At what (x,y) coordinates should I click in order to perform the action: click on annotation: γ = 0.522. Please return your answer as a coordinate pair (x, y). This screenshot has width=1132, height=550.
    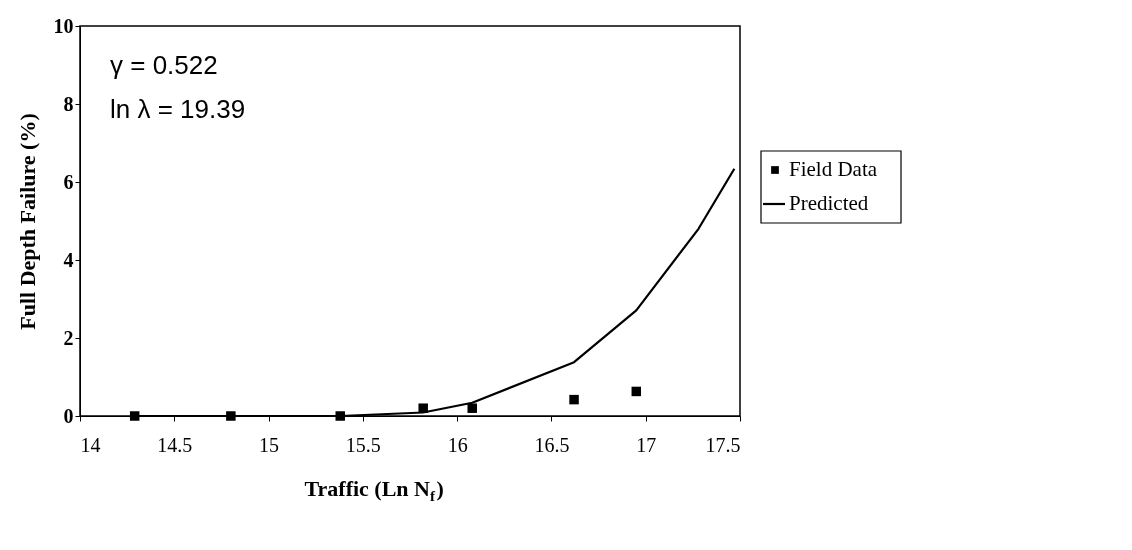
    Looking at the image, I should click on (164, 65).